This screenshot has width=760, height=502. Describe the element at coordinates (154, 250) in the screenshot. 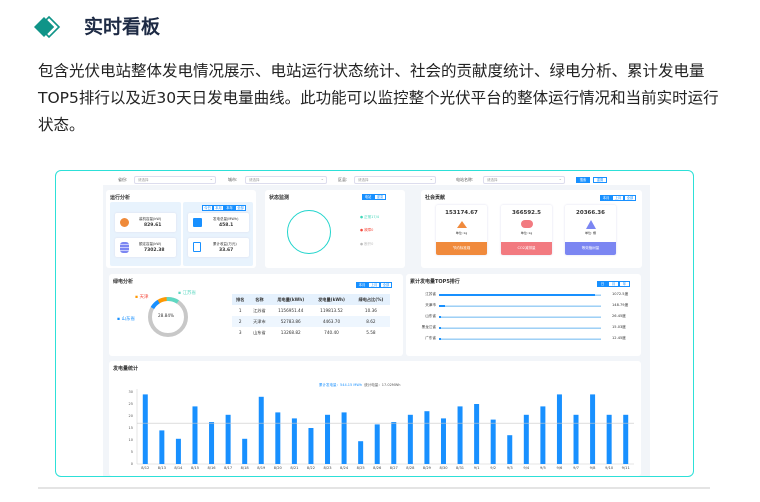

I see `metric-value: 7302.38` at that location.